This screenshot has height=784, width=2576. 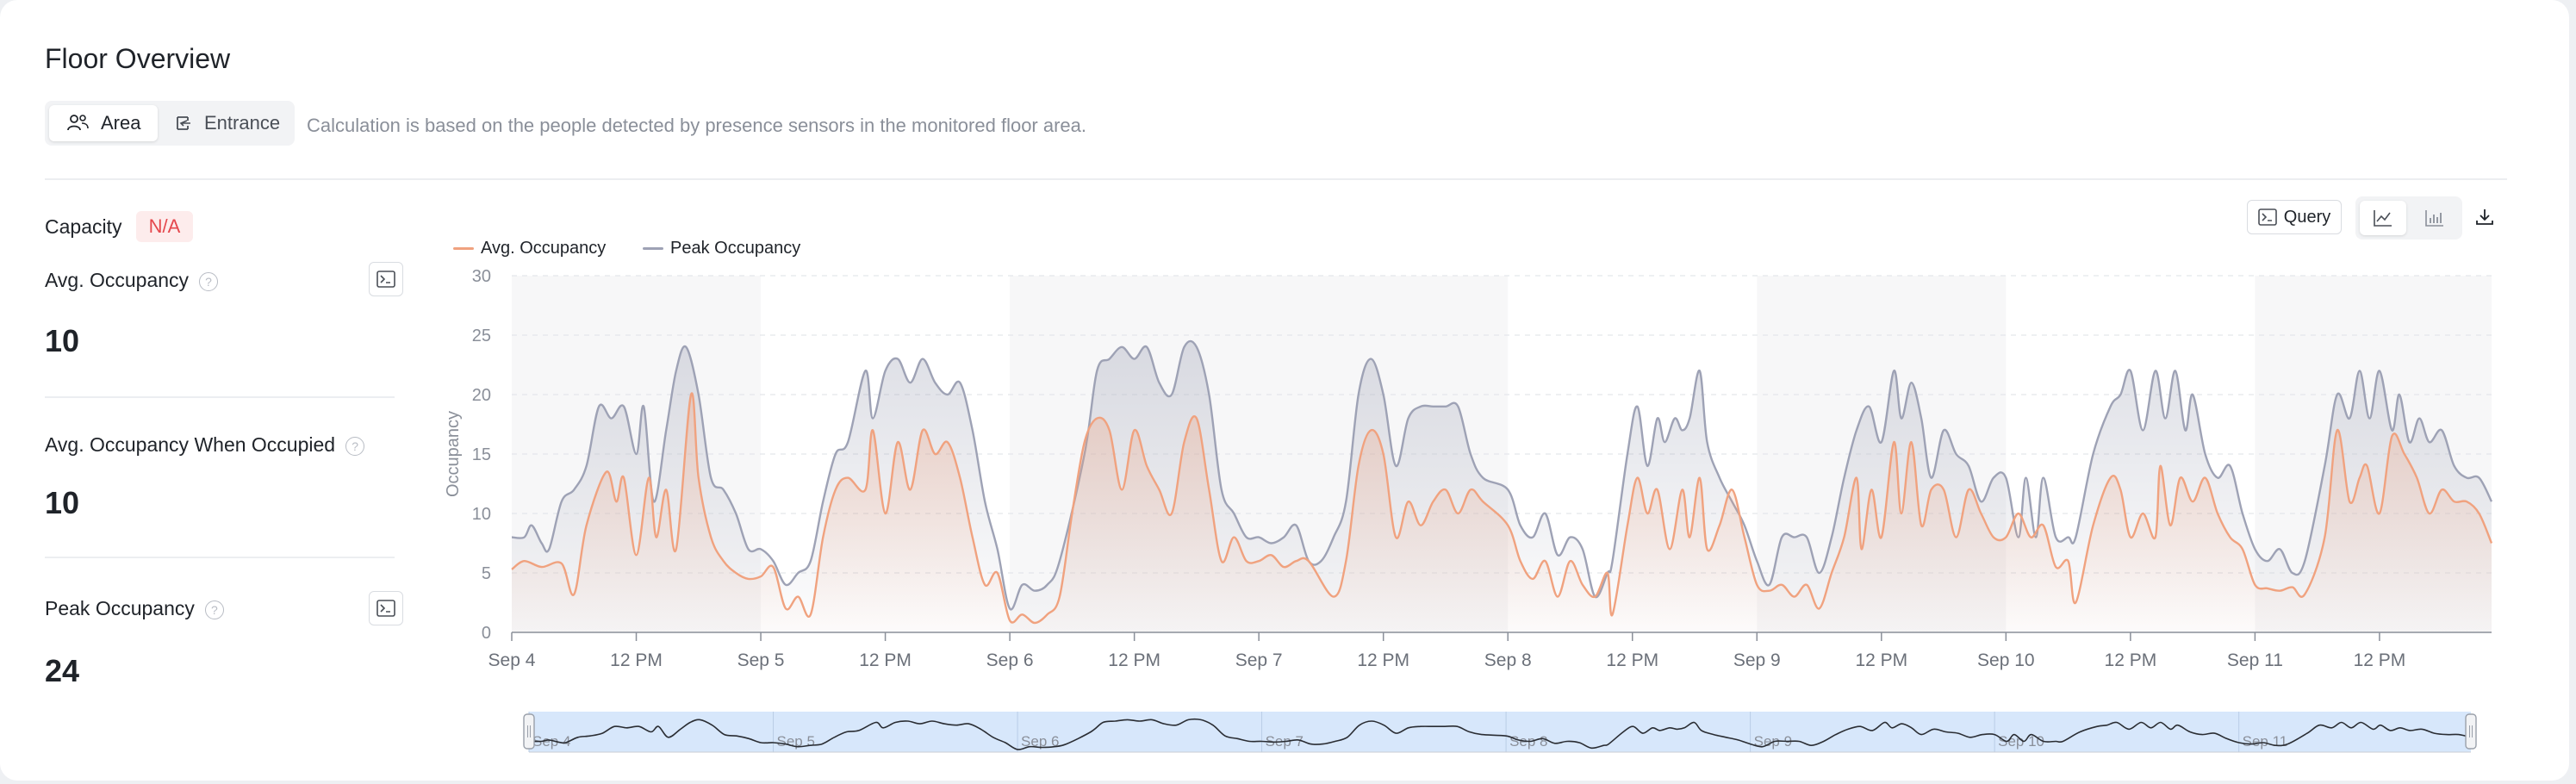 I want to click on y-tick-label: 30, so click(x=482, y=276).